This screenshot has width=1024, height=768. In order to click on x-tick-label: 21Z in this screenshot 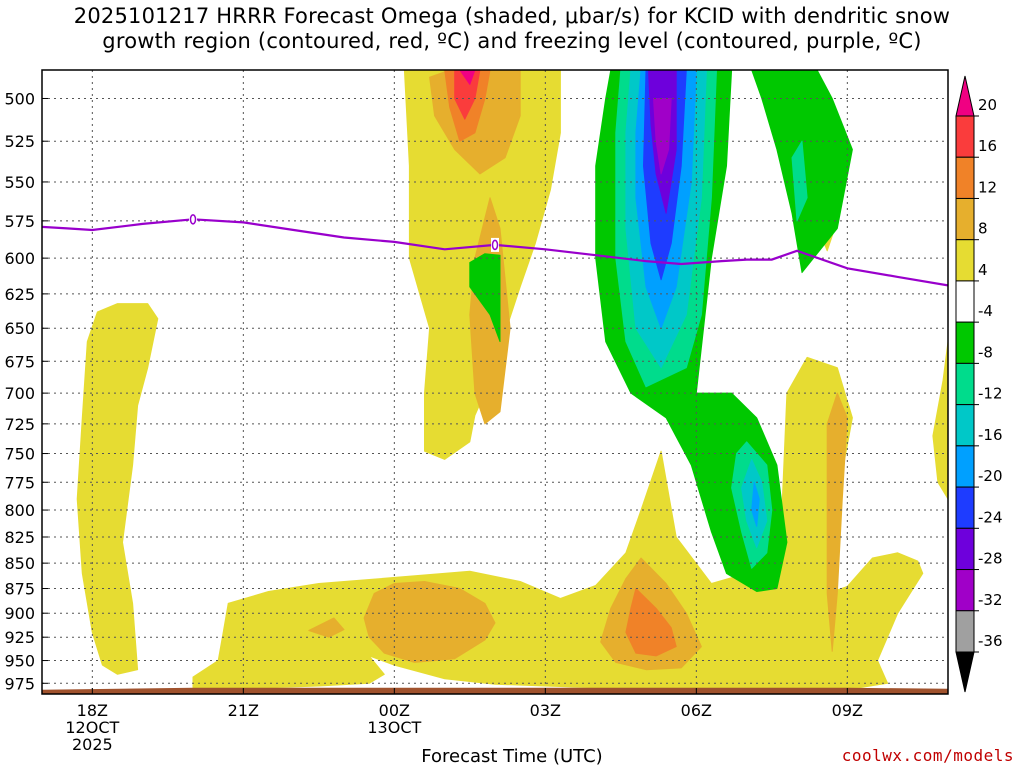, I will do `click(243, 710)`.